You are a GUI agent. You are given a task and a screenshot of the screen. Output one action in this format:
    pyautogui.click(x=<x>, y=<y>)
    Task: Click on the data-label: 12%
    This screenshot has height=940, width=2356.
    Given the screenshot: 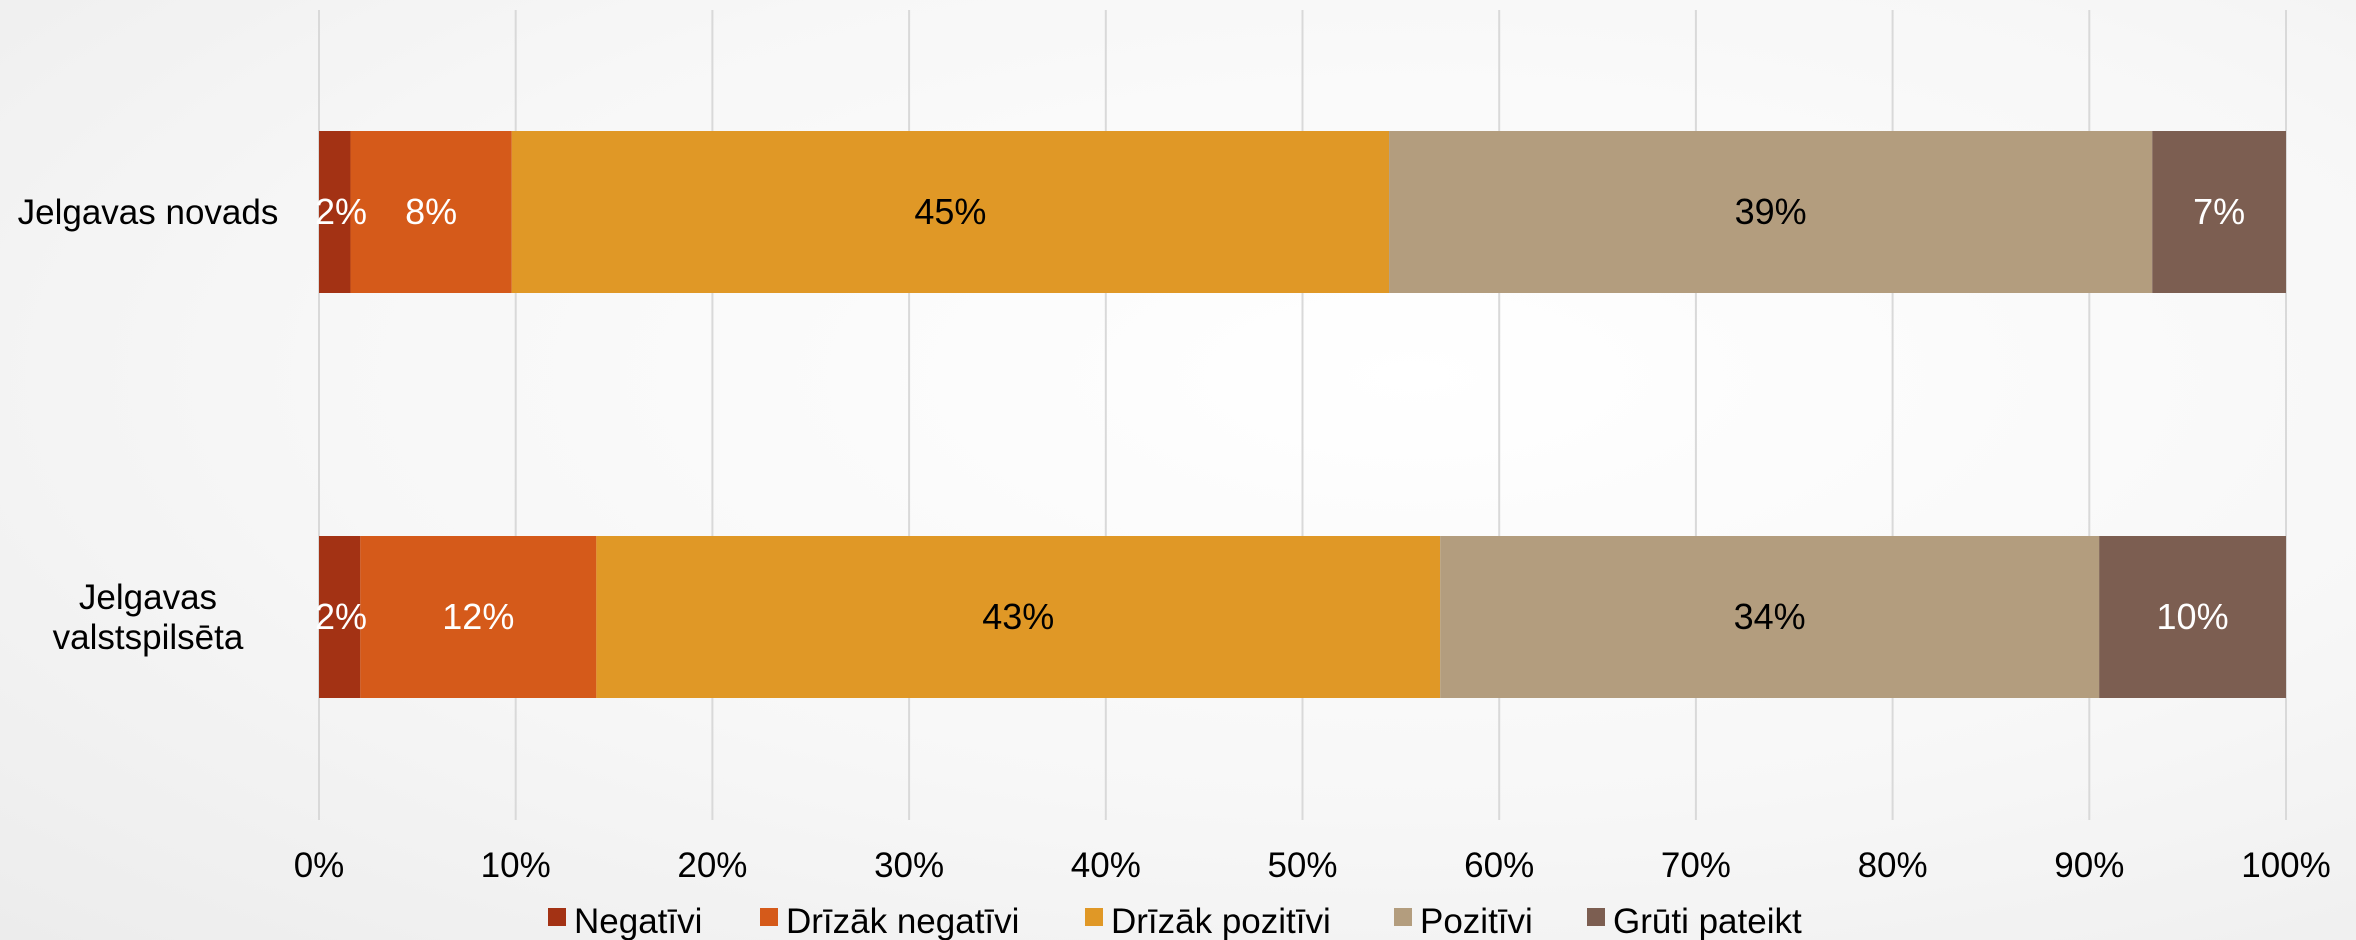 What is the action you would take?
    pyautogui.click(x=478, y=616)
    